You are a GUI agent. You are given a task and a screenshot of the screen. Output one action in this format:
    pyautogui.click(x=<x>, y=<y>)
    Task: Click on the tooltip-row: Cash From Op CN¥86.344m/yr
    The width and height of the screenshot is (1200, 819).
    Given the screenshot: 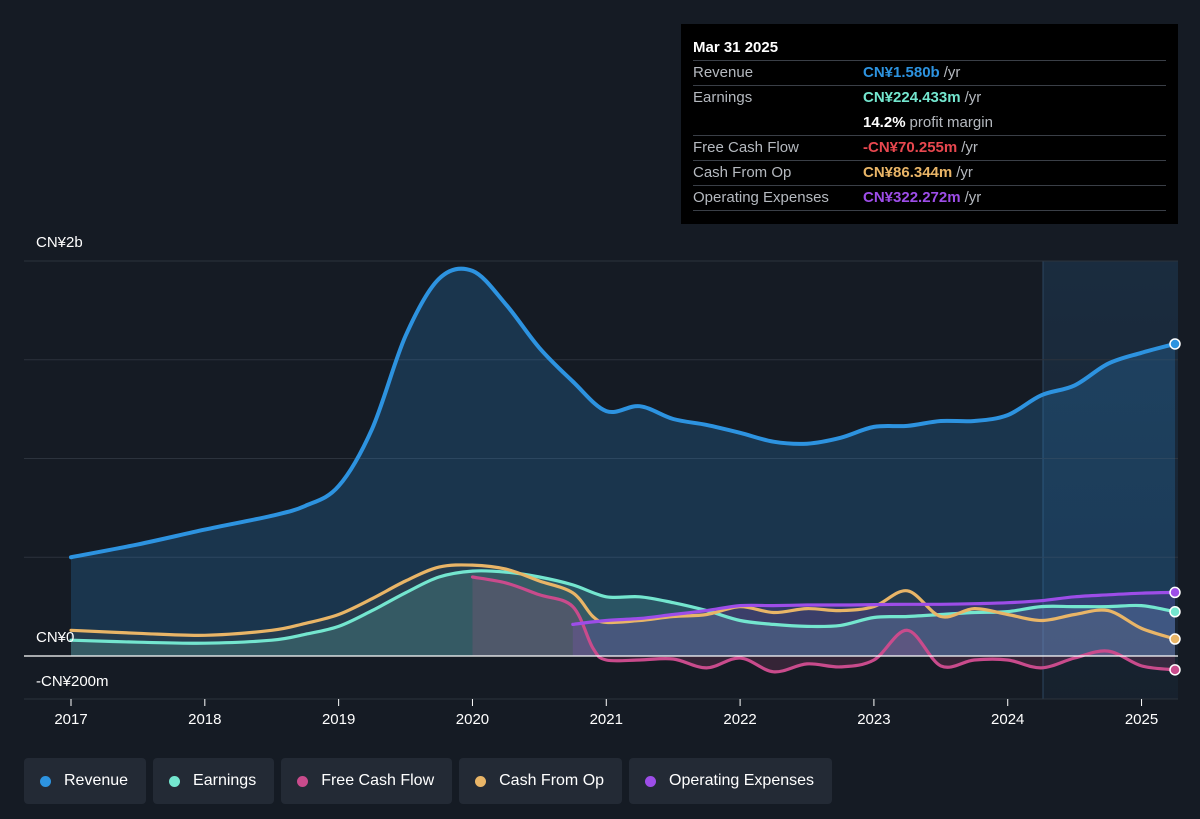 What is the action you would take?
    pyautogui.click(x=929, y=172)
    